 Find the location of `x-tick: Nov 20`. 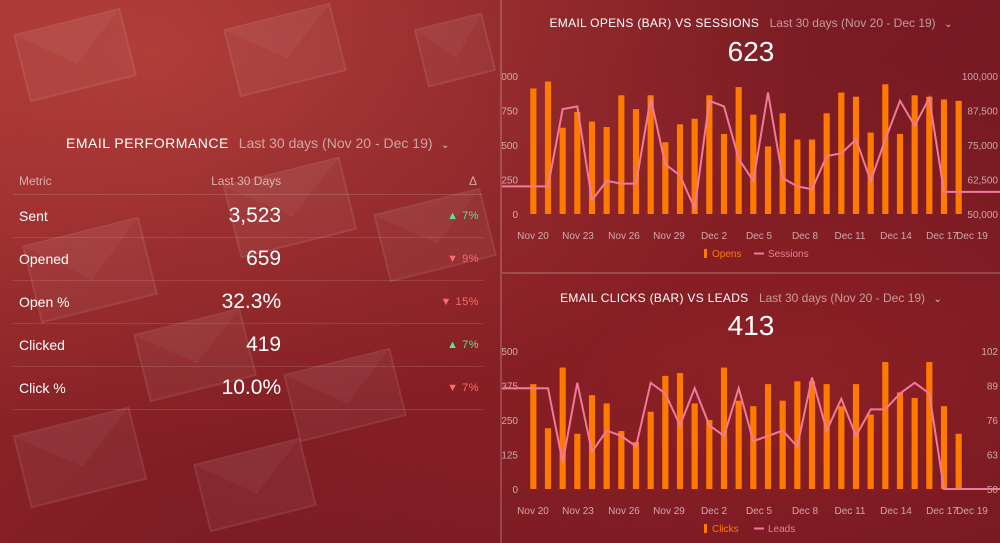

x-tick: Nov 20 is located at coordinates (533, 236).